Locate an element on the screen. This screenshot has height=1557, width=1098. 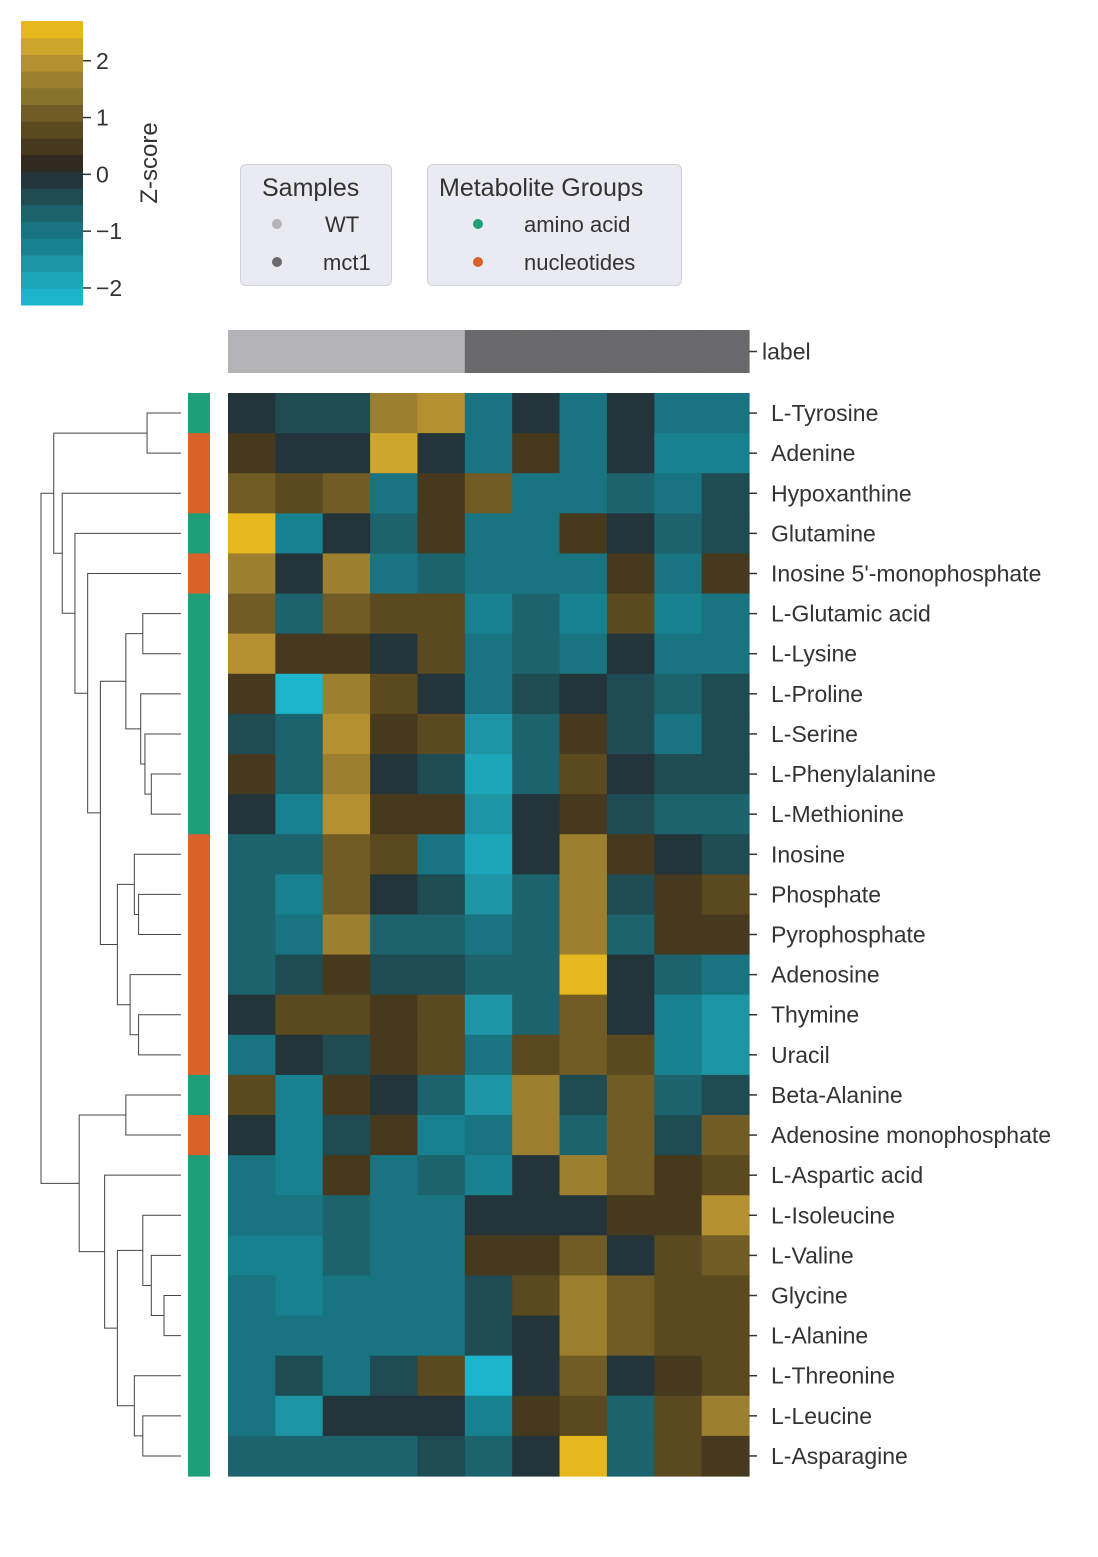
row-label-l-serine: L-Serine is located at coordinates (814, 734).